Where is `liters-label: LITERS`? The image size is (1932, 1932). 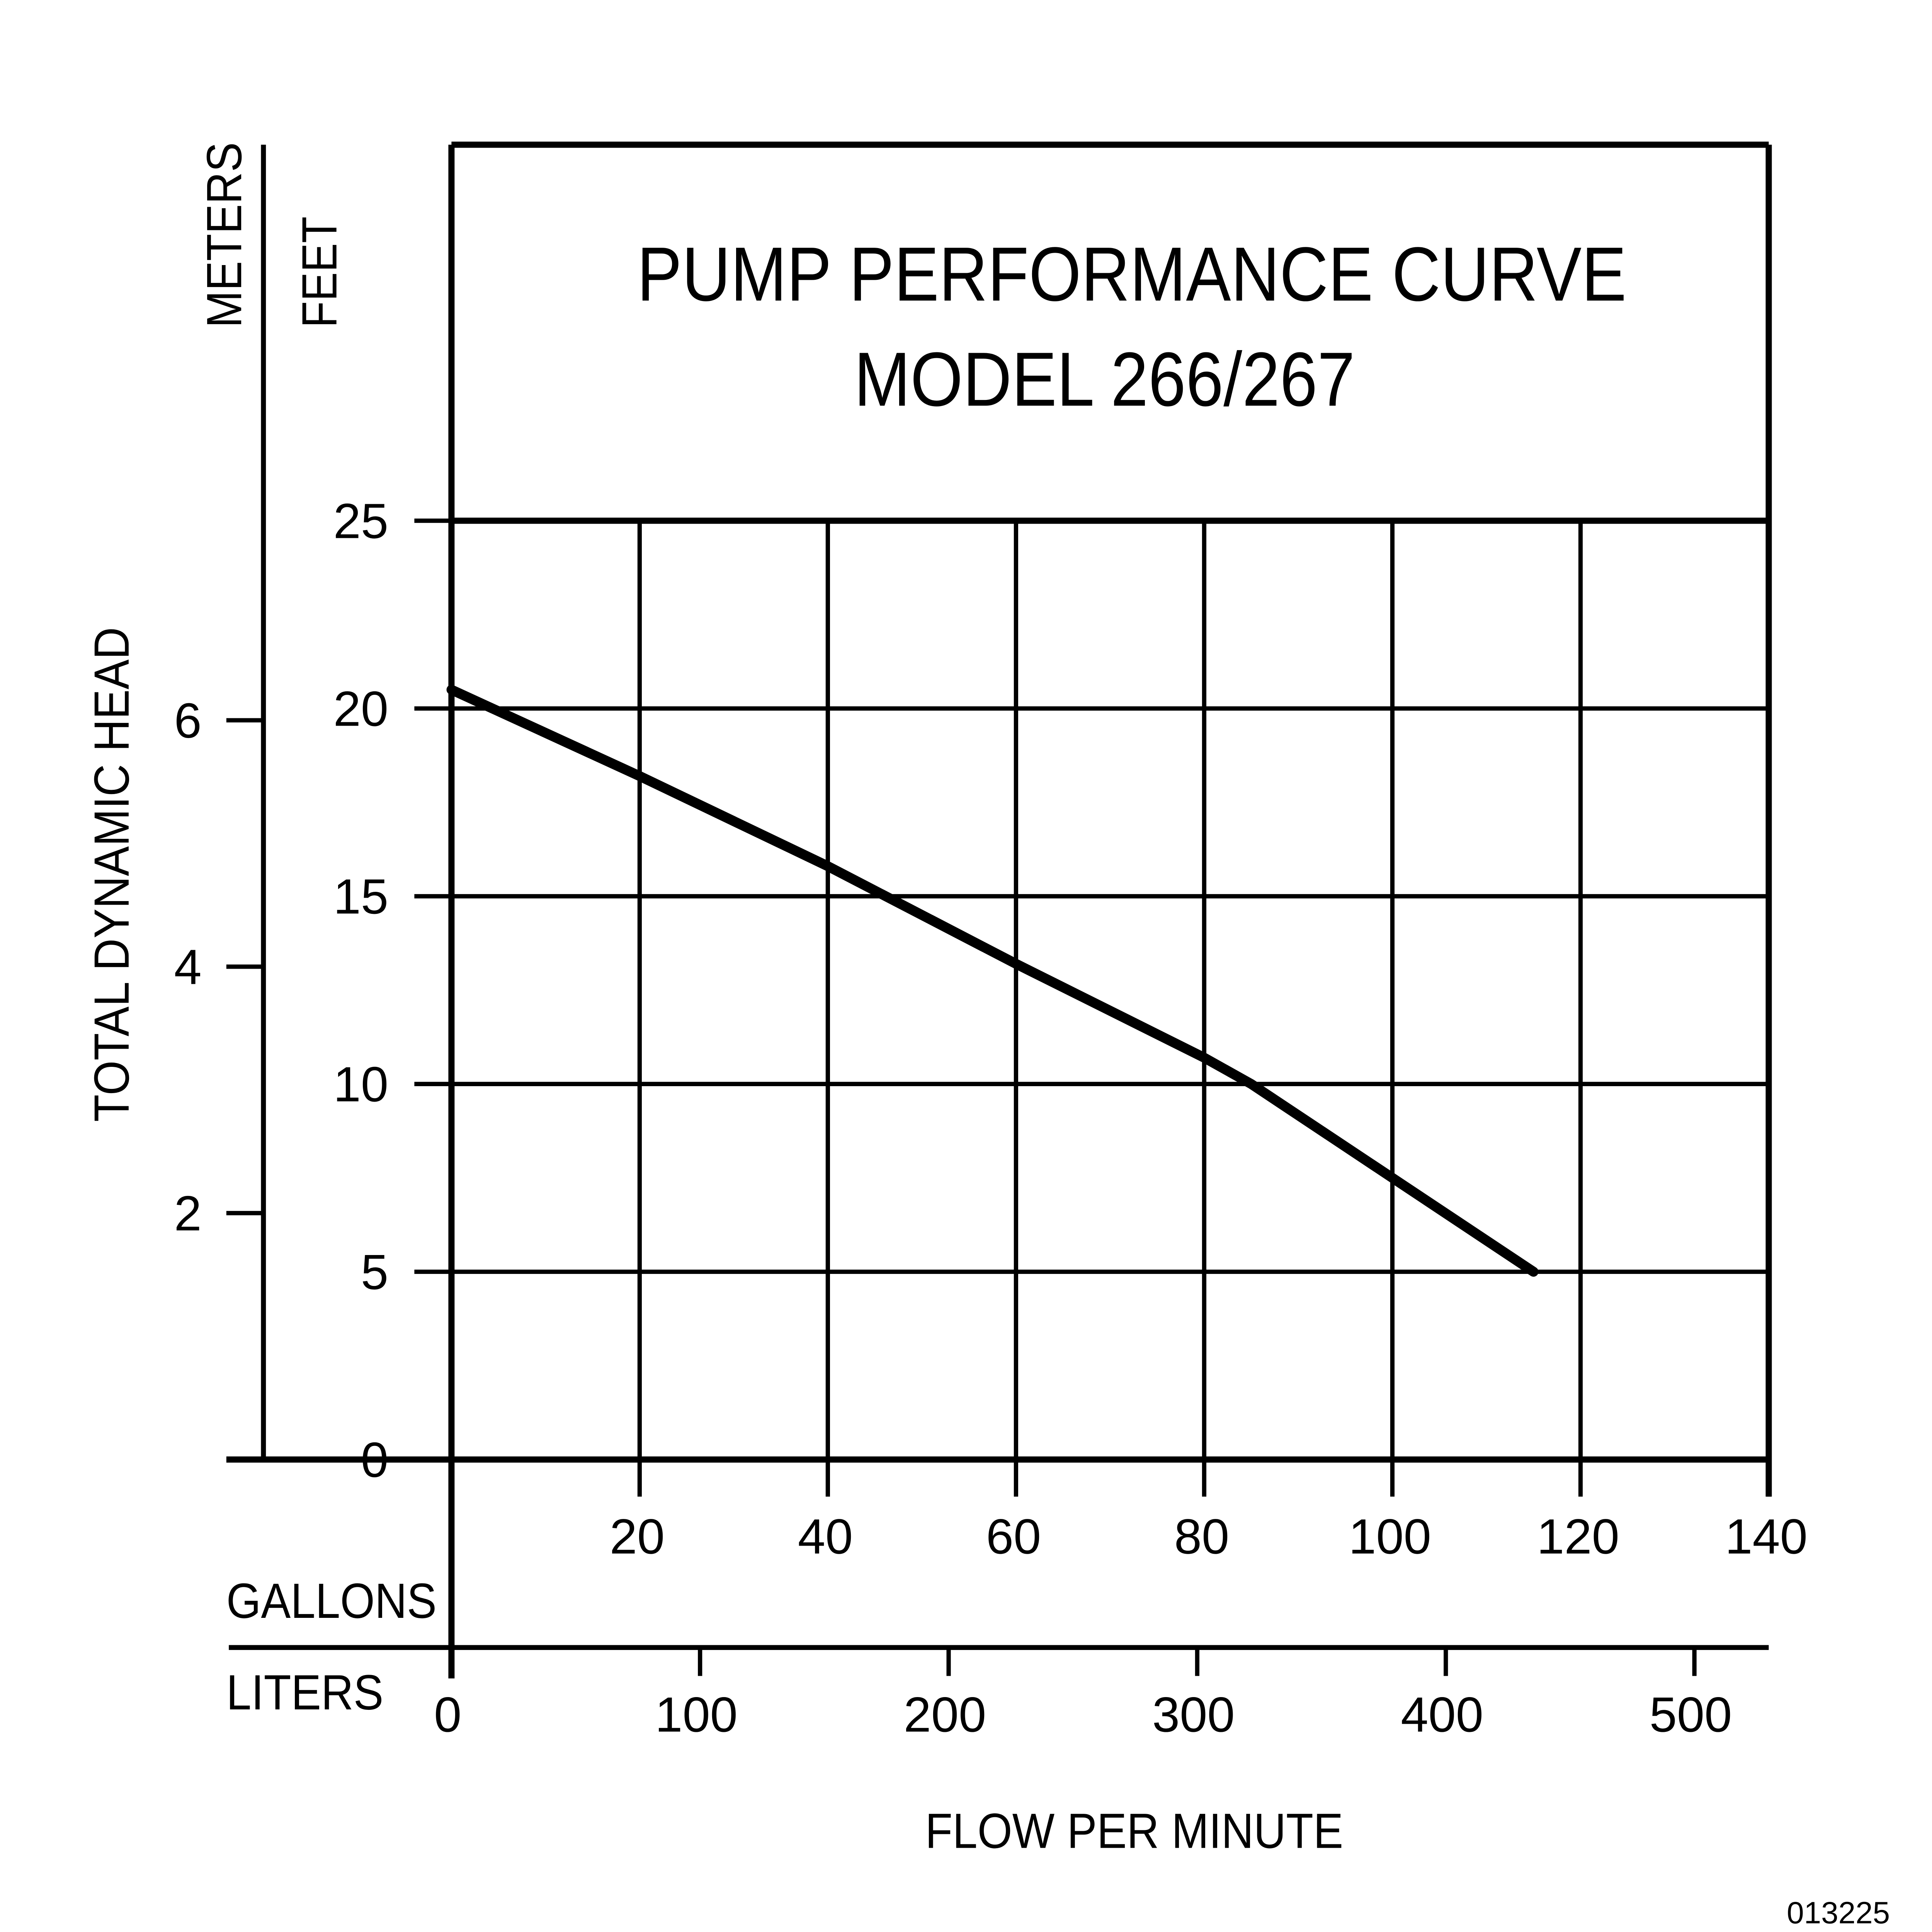 liters-label: LITERS is located at coordinates (305, 1693).